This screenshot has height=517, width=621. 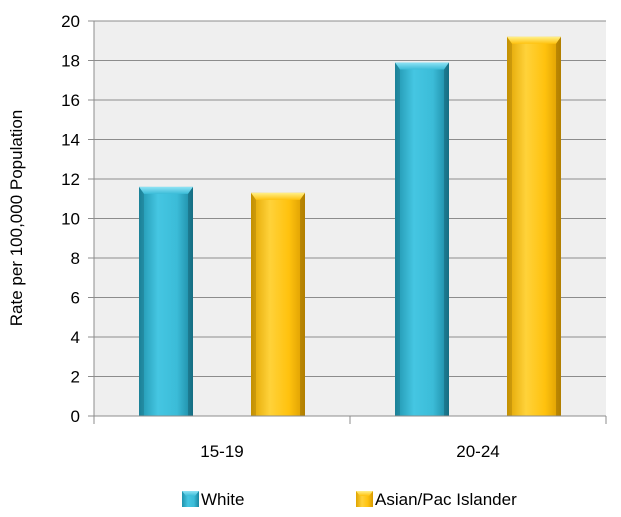 I want to click on x-tick-label: 15-19, so click(x=221, y=451).